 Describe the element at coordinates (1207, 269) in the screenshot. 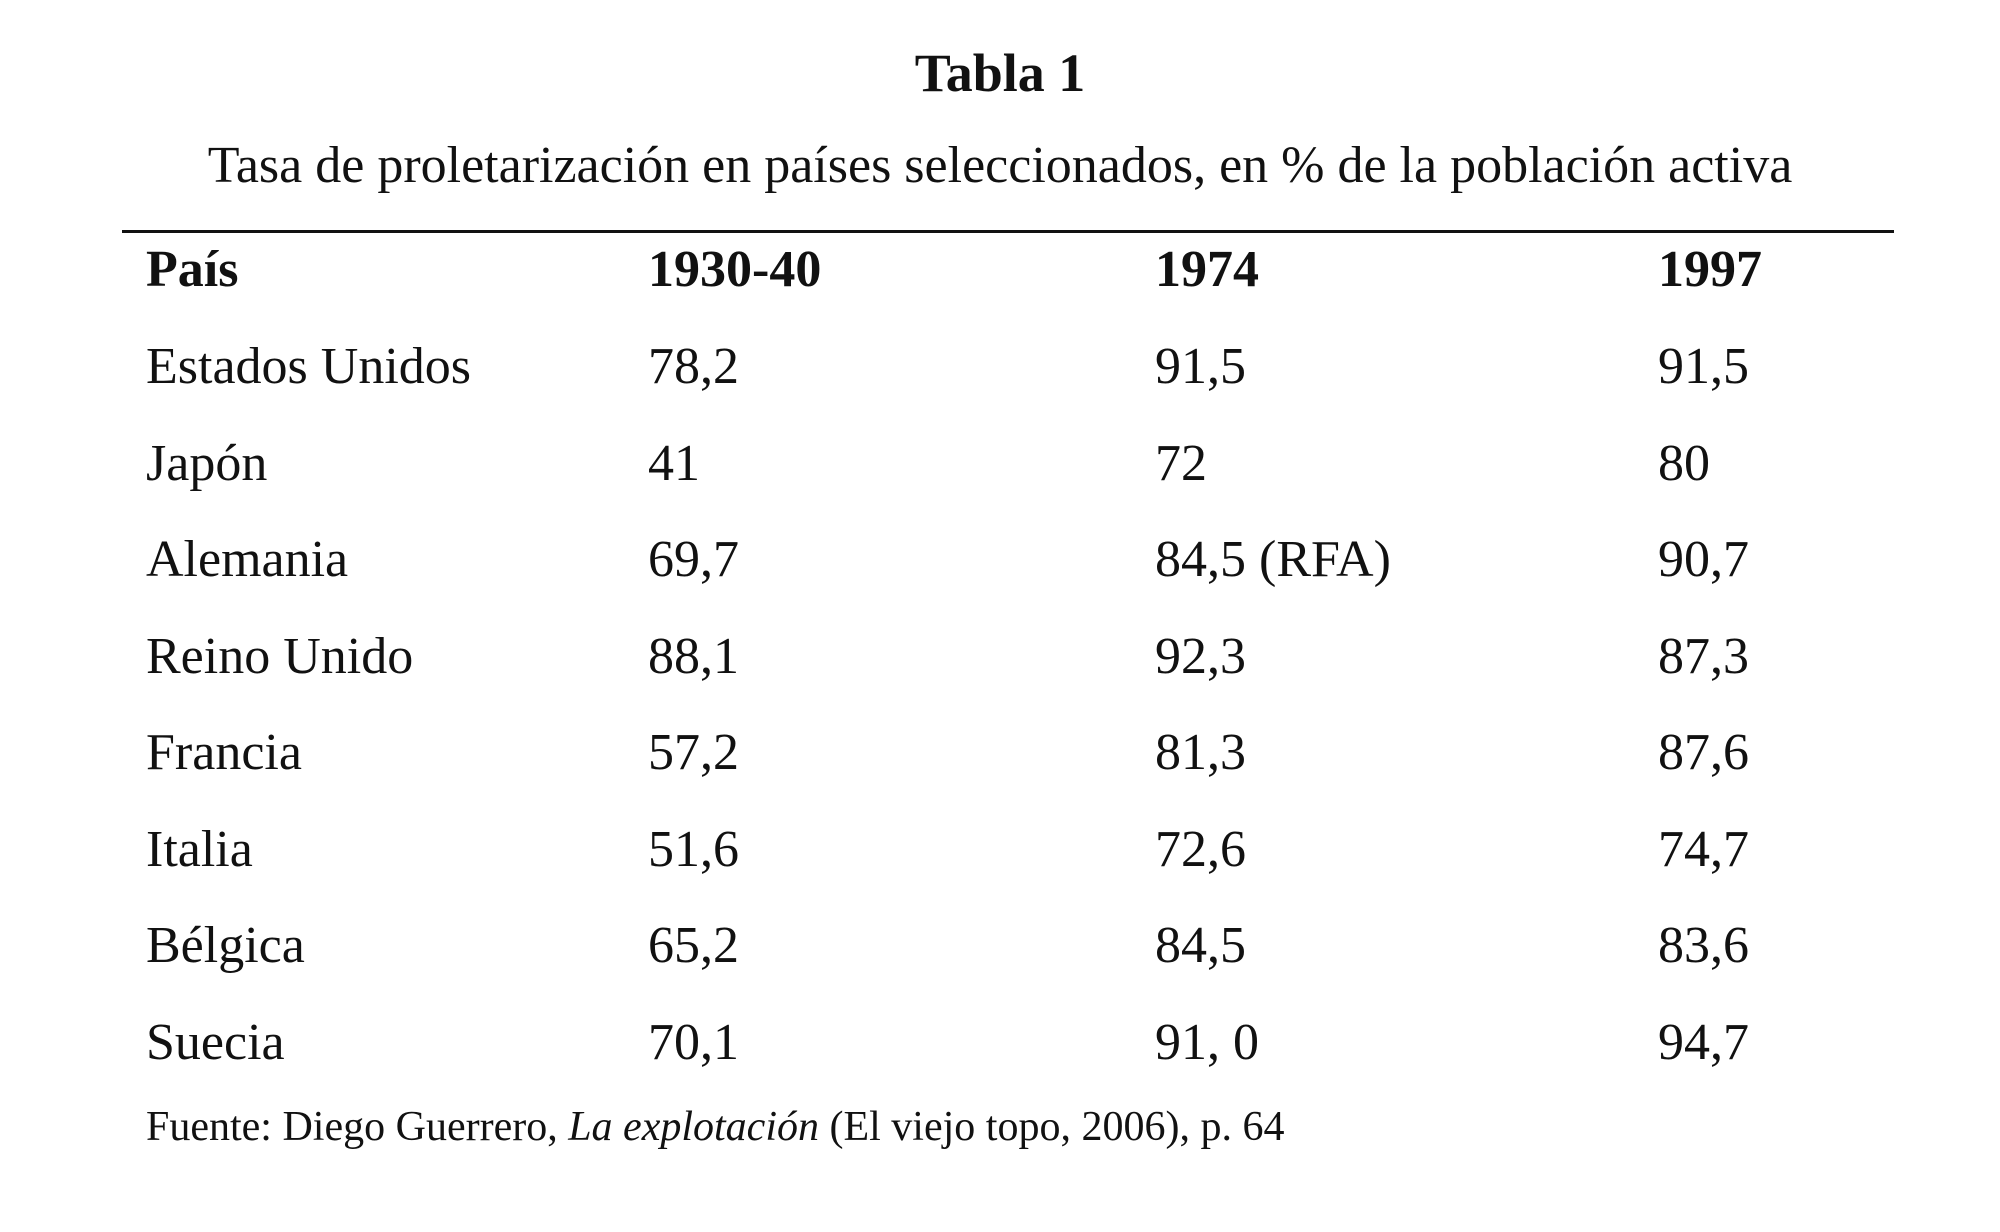

I see `column-header: 1974` at that location.